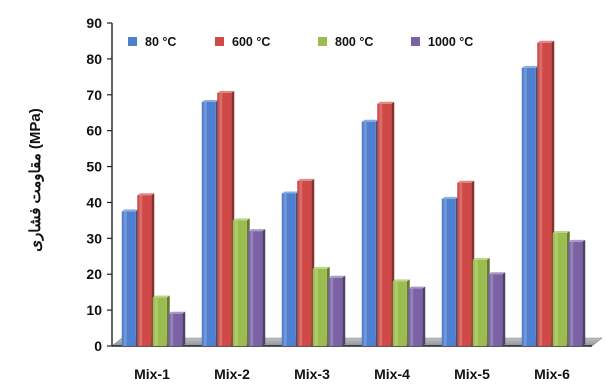 The width and height of the screenshot is (606, 388). What do you see at coordinates (392, 374) in the screenshot?
I see `x-tick-label: Mix-4` at bounding box center [392, 374].